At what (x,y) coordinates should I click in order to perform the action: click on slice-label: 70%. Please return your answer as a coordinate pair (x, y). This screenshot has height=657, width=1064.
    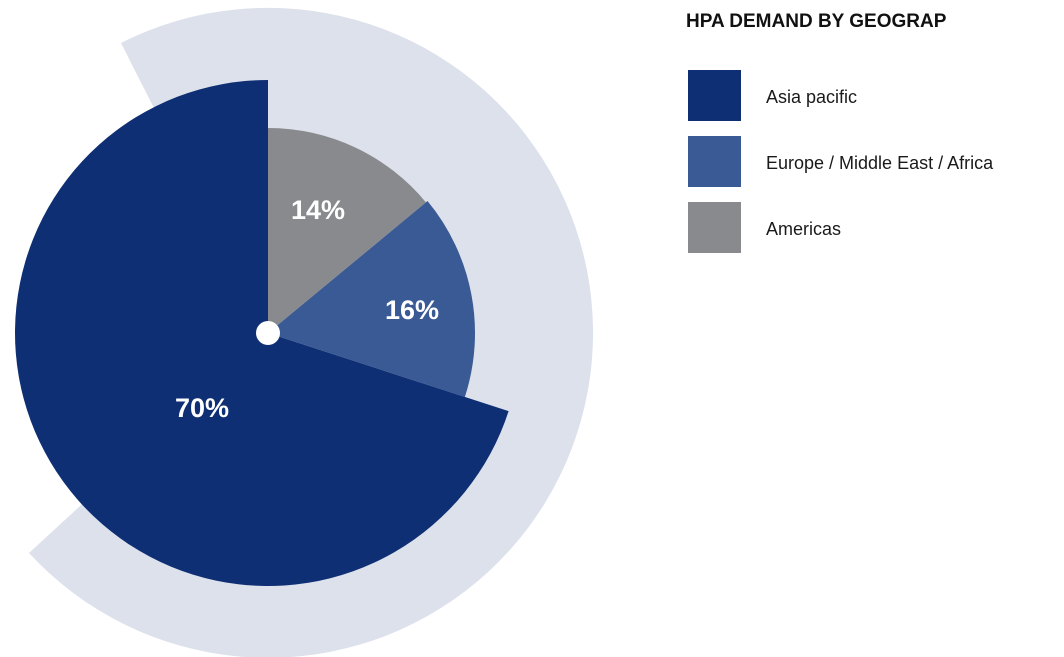
    Looking at the image, I should click on (202, 408).